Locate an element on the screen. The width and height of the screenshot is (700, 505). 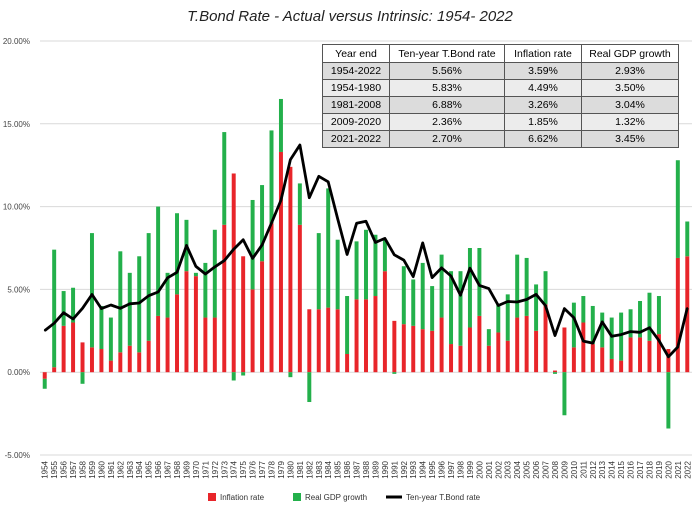
x-tick-label: 1978 is located at coordinates (272, 469).